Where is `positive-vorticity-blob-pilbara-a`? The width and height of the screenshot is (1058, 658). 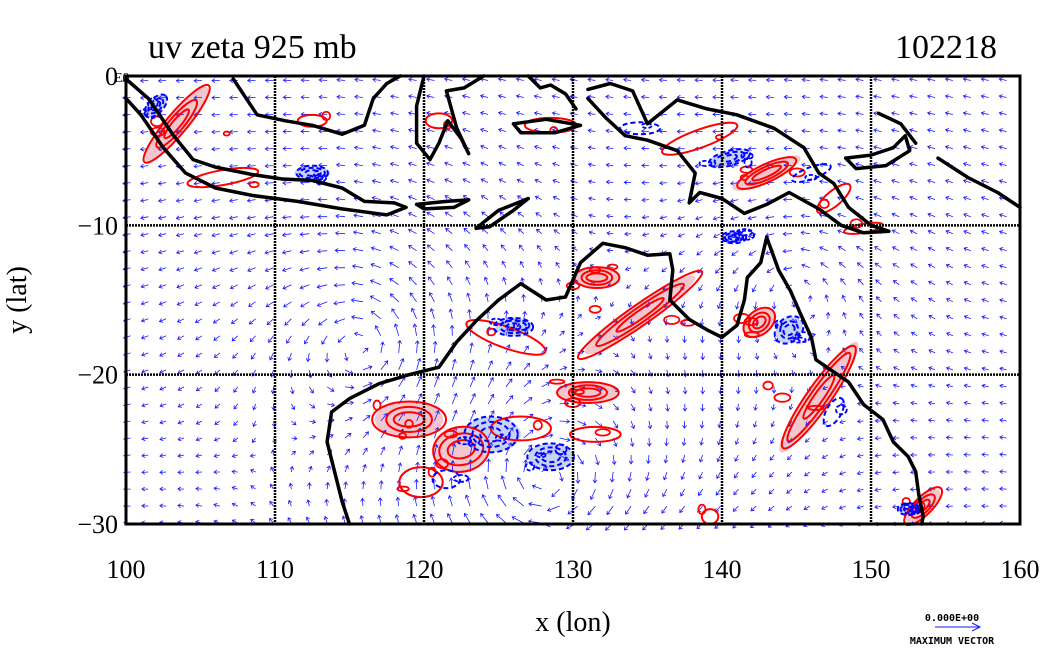
positive-vorticity-blob-pilbara-a is located at coordinates (402, 436).